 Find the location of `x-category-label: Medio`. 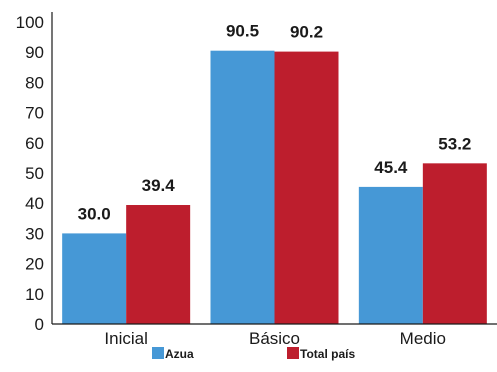

x-category-label: Medio is located at coordinates (423, 338).